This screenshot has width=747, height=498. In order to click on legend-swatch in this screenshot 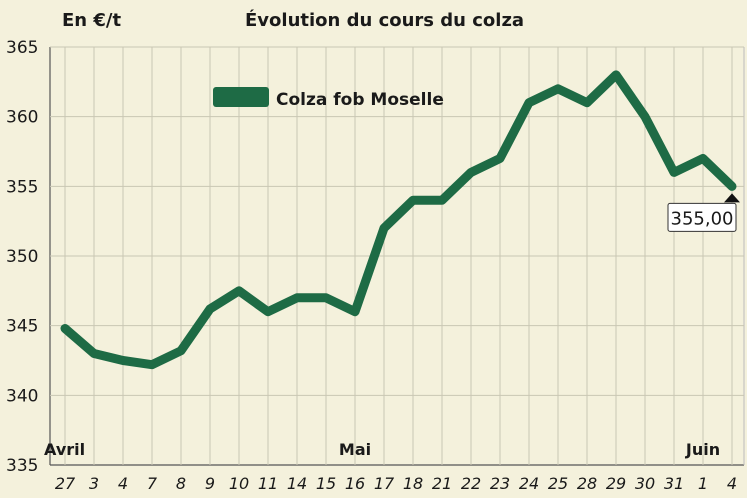, I will do `click(241, 97)`.